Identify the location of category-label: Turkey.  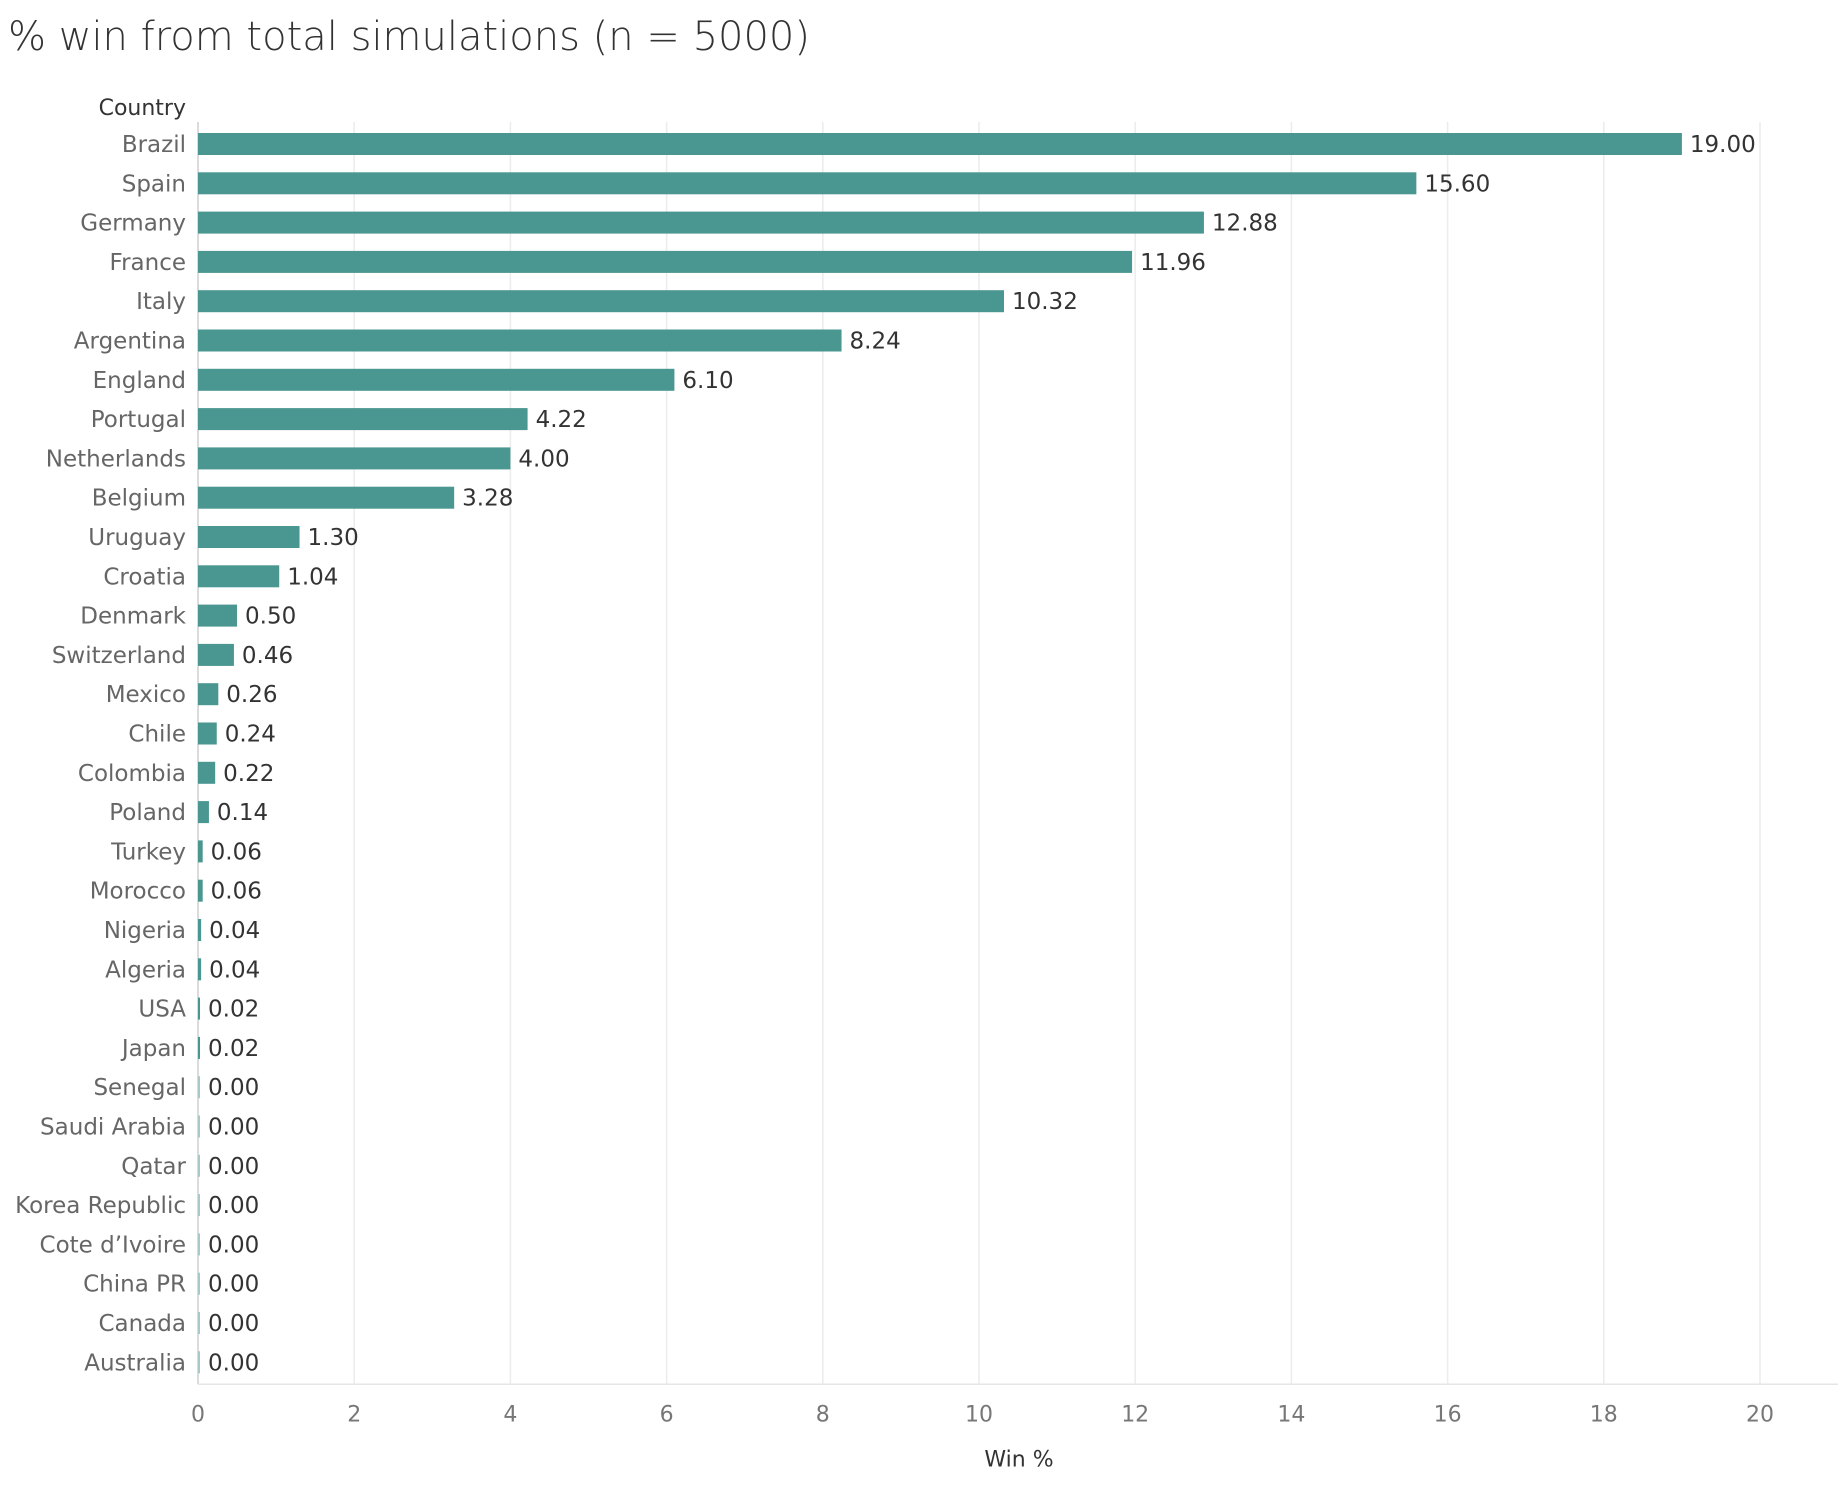
(148, 852).